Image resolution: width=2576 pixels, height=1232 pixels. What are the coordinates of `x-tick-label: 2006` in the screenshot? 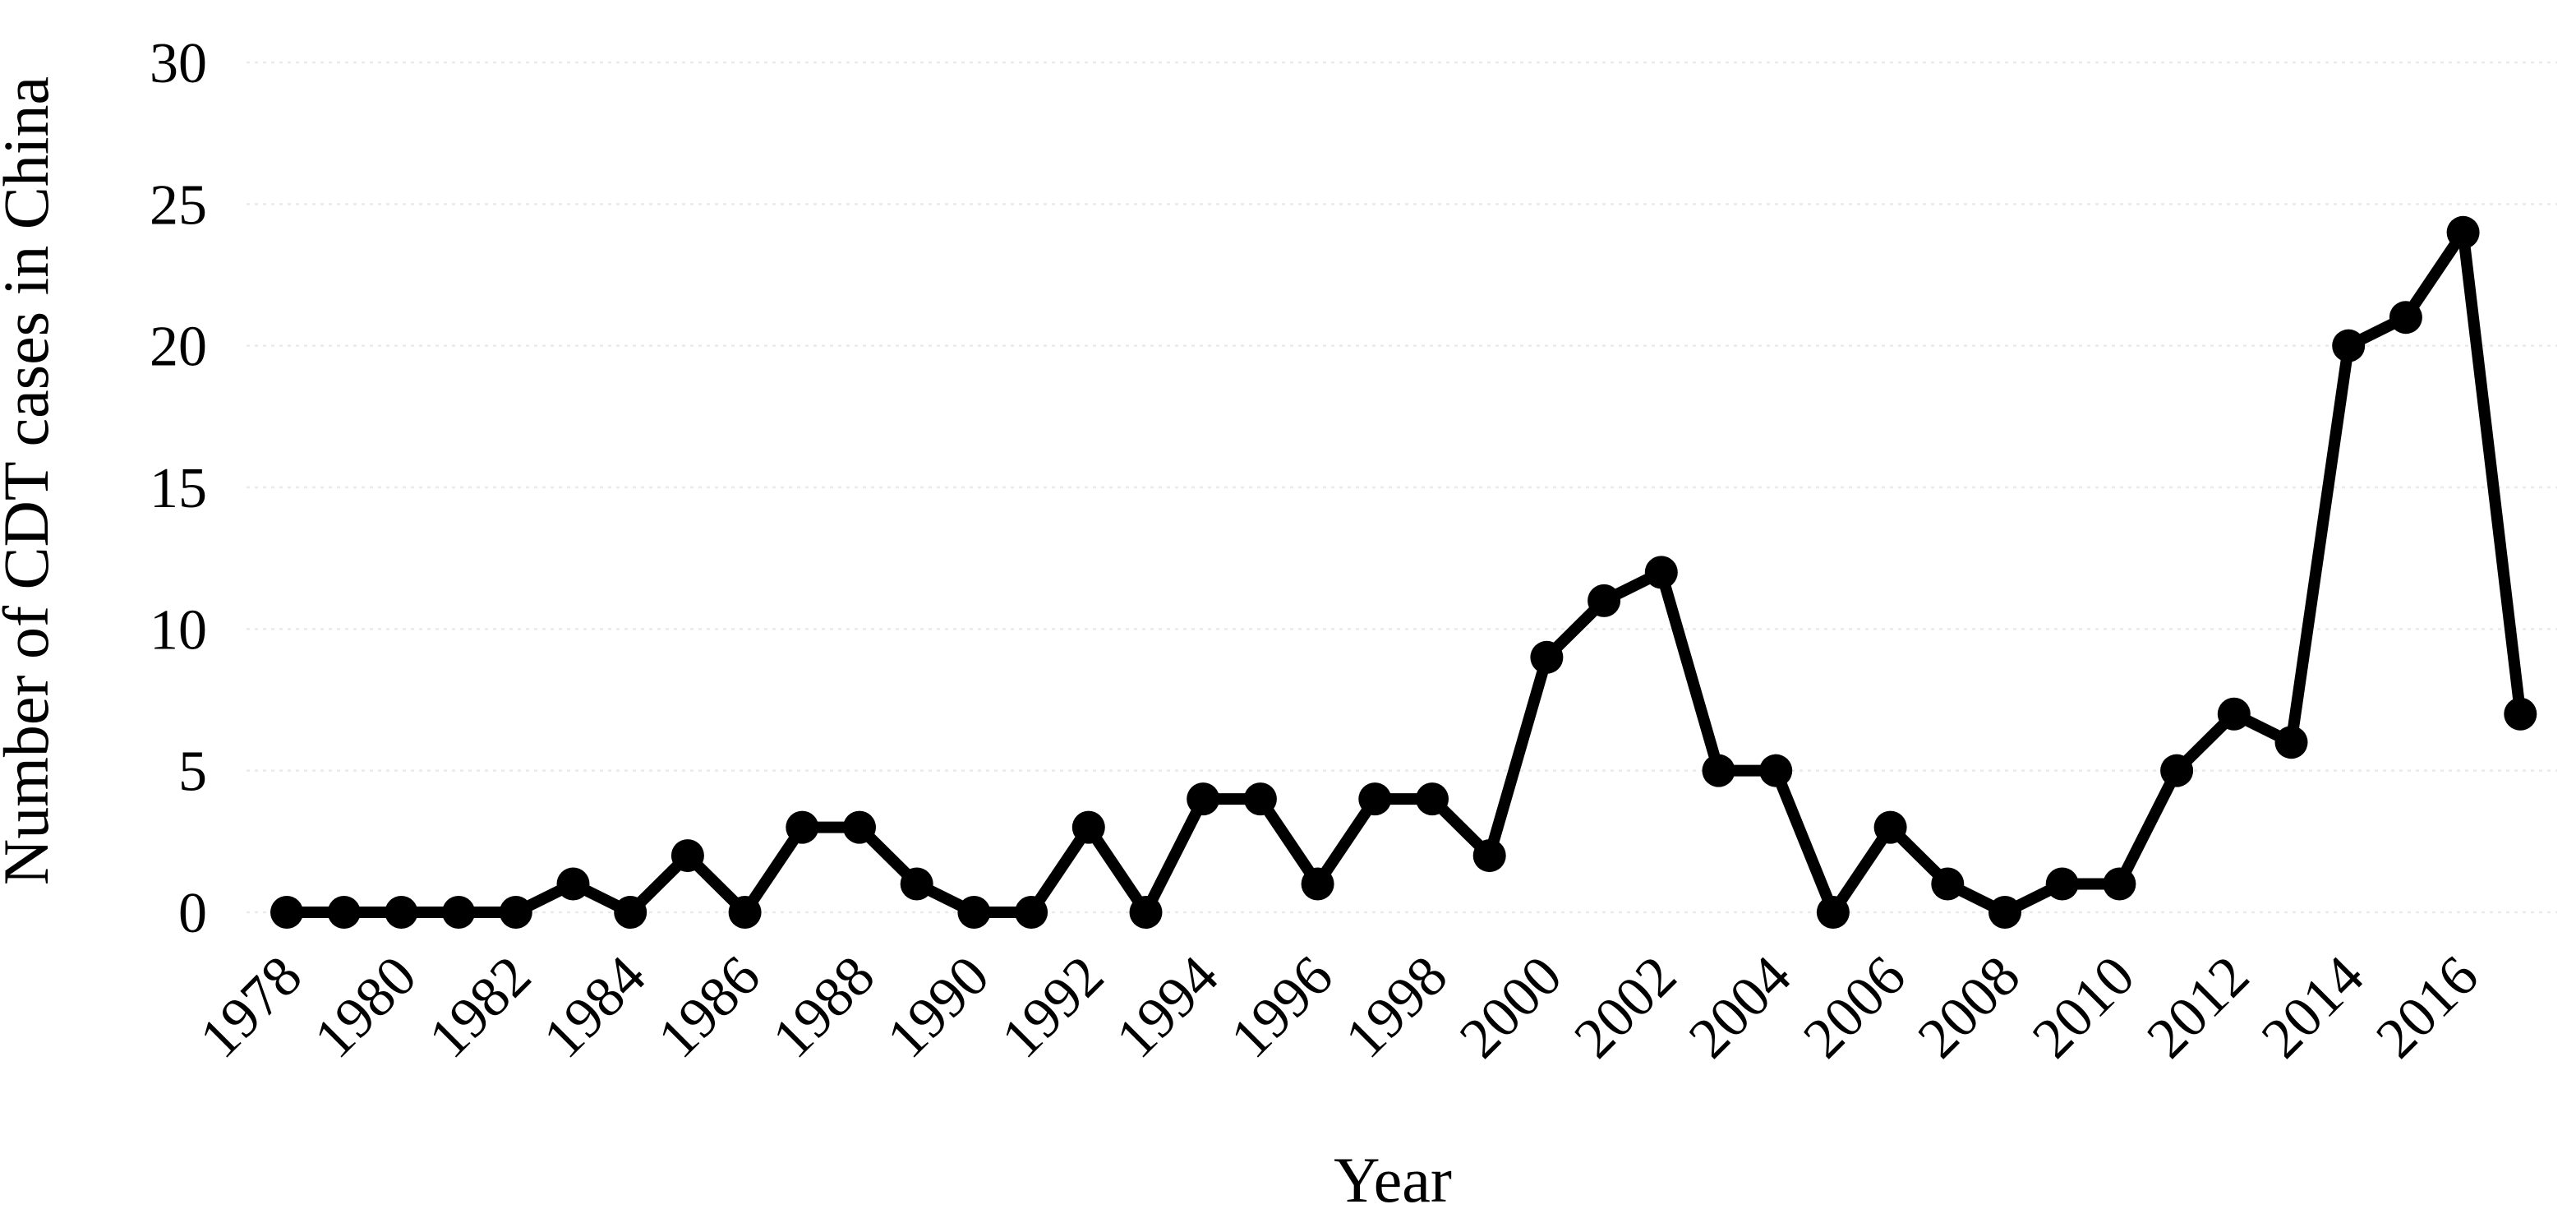 It's located at (1854, 1007).